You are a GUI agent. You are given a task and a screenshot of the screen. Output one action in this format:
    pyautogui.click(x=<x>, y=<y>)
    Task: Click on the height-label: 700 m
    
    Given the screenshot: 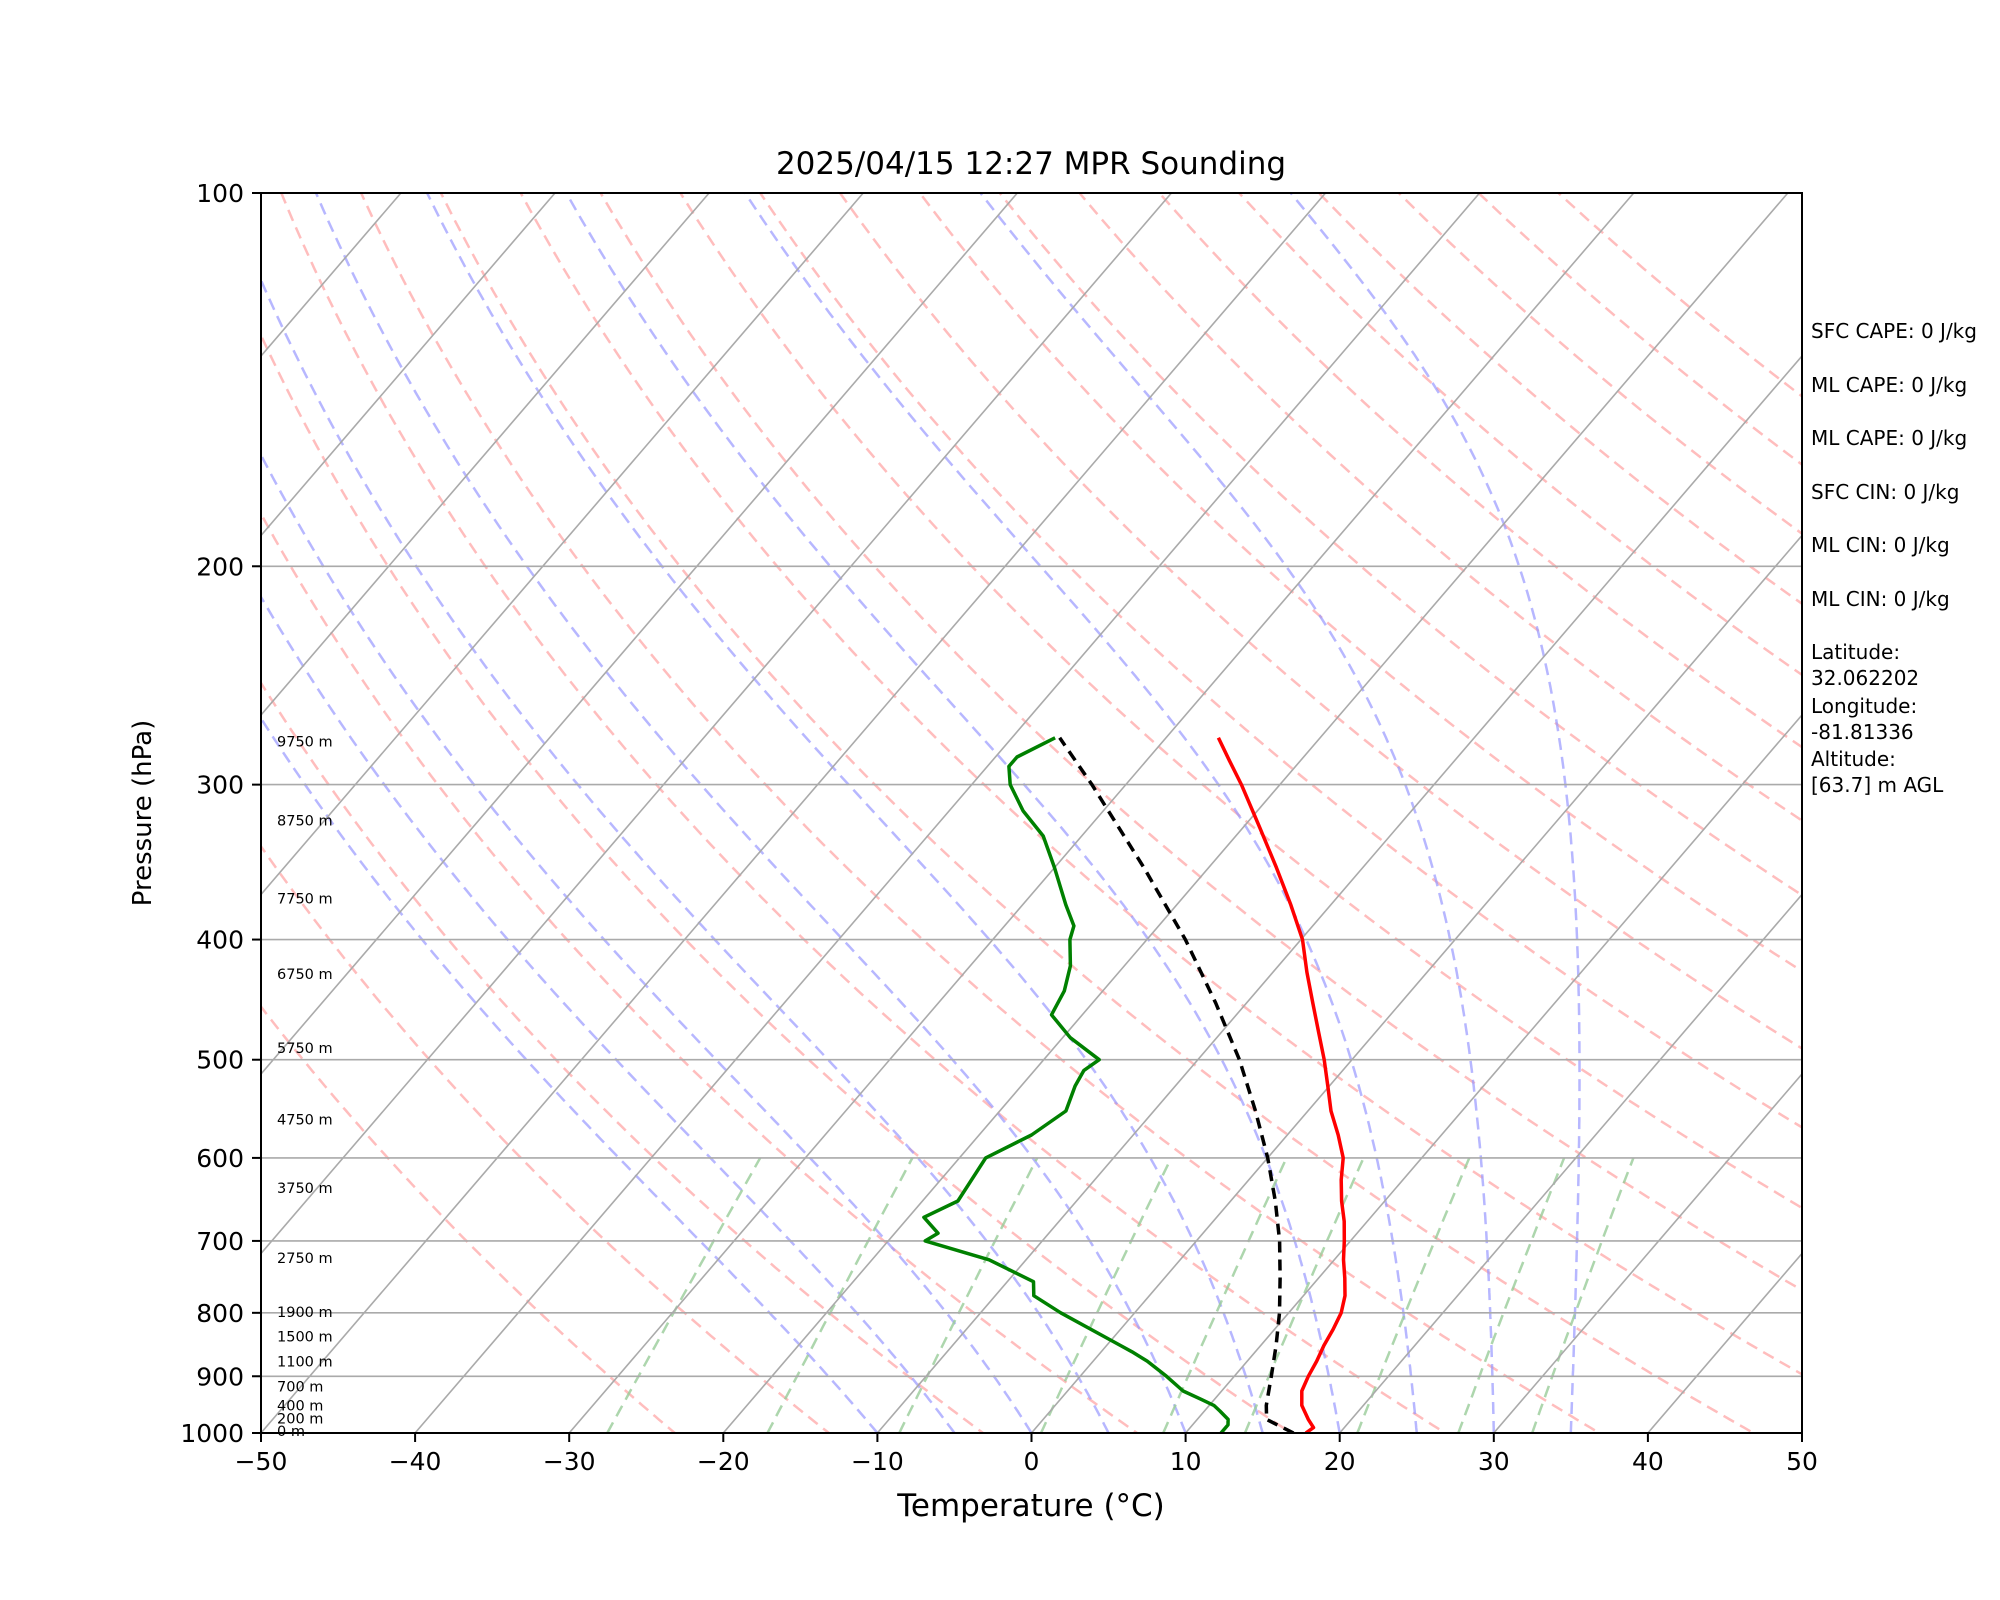 What is the action you would take?
    pyautogui.click(x=300, y=1388)
    